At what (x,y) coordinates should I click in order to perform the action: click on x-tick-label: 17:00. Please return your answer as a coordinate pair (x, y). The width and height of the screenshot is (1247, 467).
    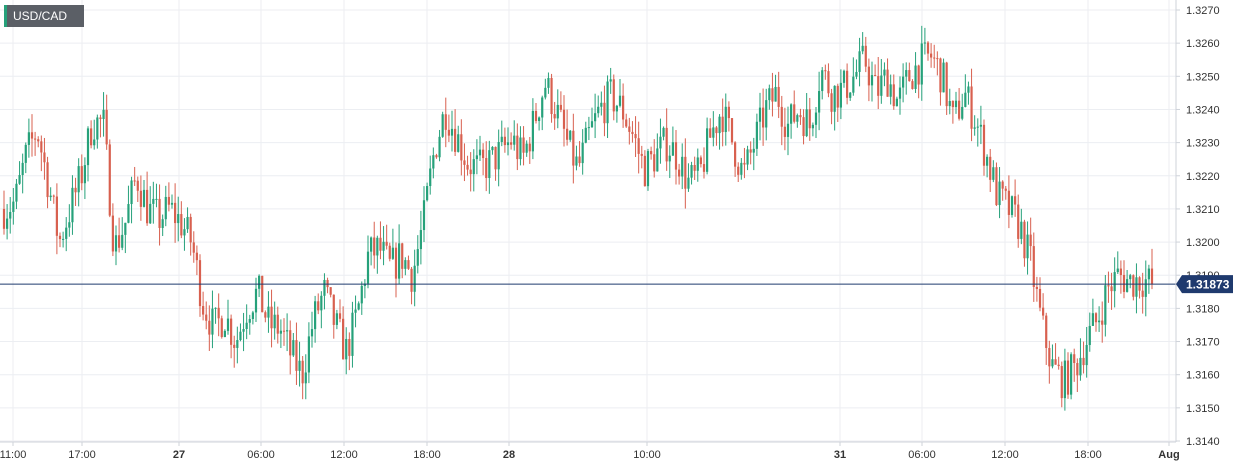
    Looking at the image, I should click on (82, 455).